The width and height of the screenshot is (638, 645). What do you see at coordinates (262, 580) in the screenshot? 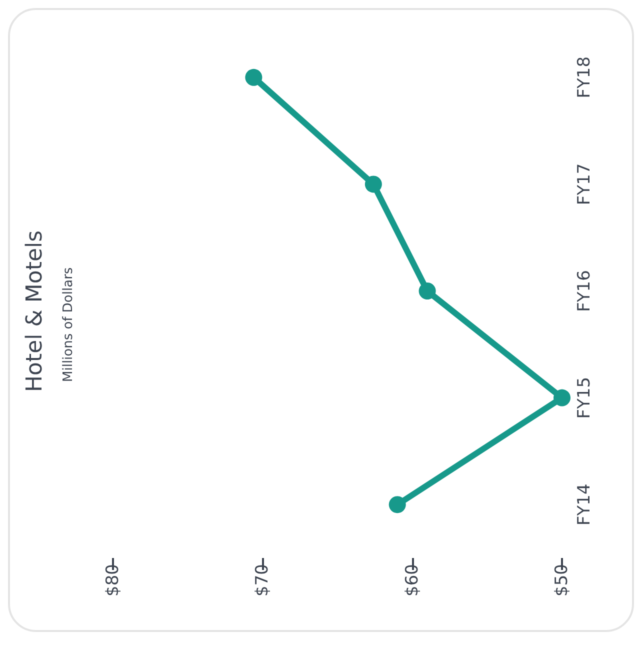
I see `x-tick-label: $70` at bounding box center [262, 580].